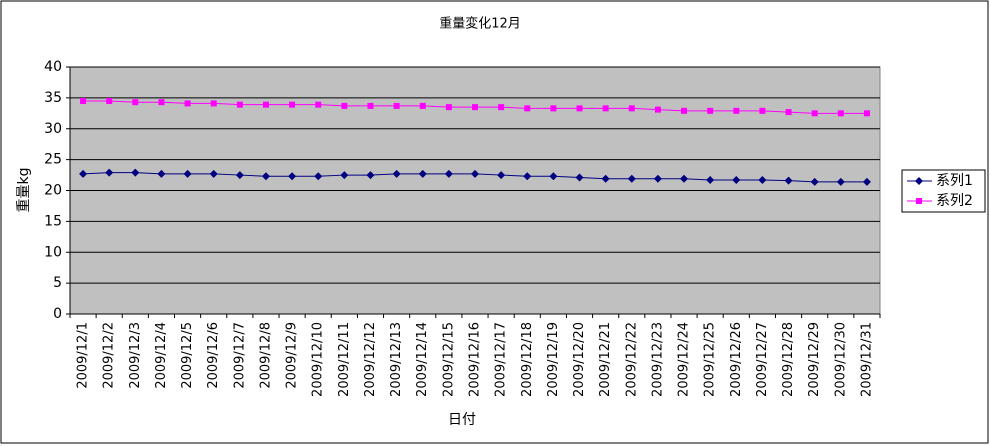  Describe the element at coordinates (943, 191) in the screenshot. I see `legend-box` at that location.